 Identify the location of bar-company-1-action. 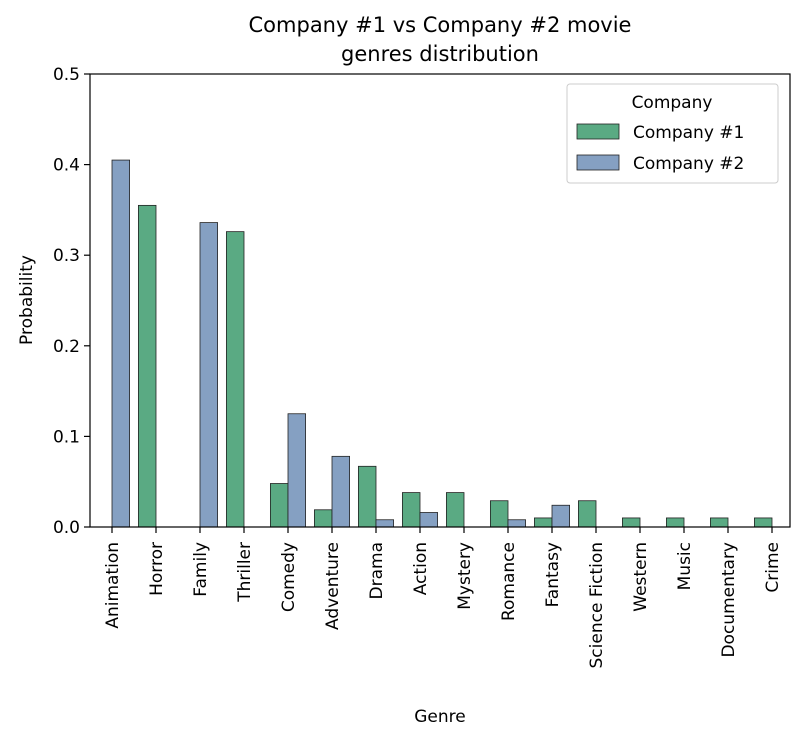
(411, 510).